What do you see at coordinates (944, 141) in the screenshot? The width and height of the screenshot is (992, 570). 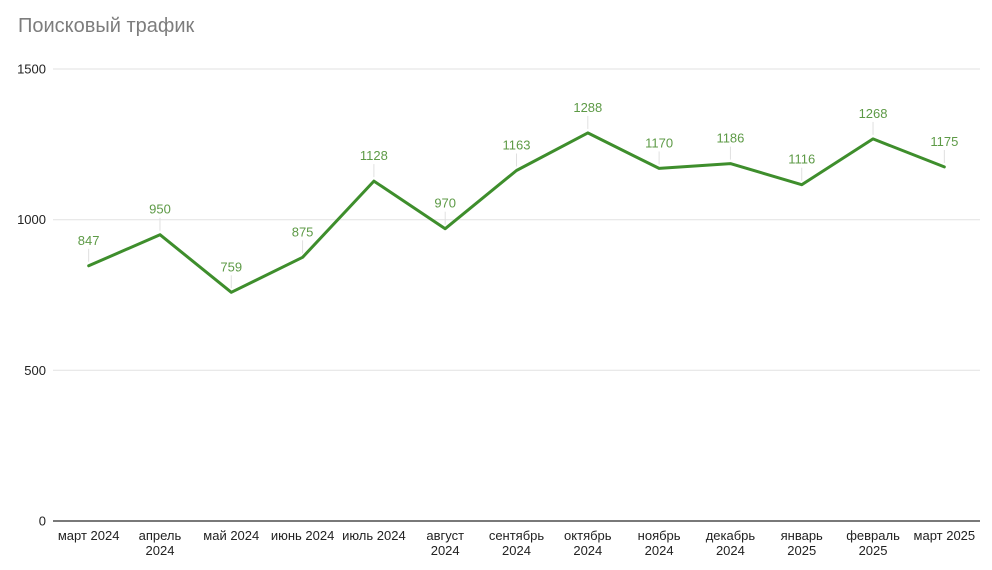 I see `data-point-label: 1175` at bounding box center [944, 141].